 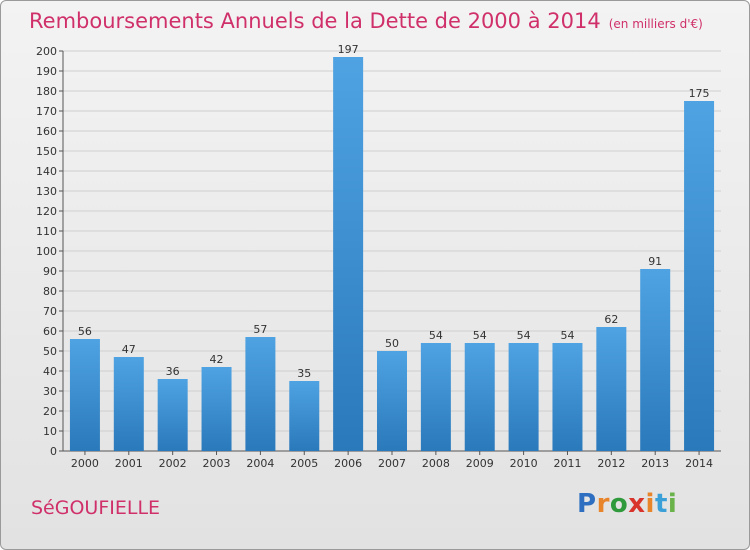 I want to click on y-tick-label: 200, so click(x=46, y=51).